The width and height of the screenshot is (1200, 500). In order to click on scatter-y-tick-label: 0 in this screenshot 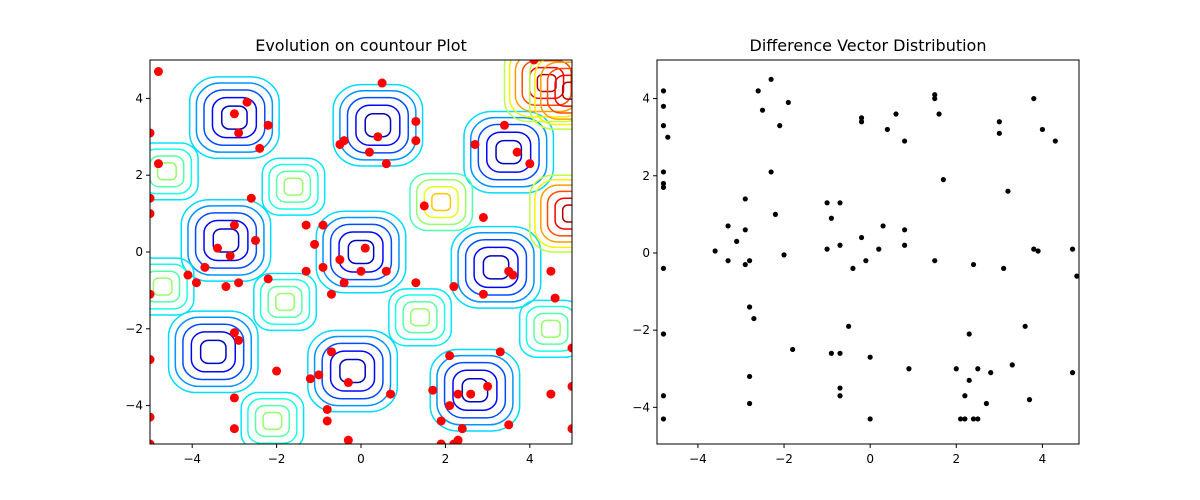, I will do `click(646, 253)`.